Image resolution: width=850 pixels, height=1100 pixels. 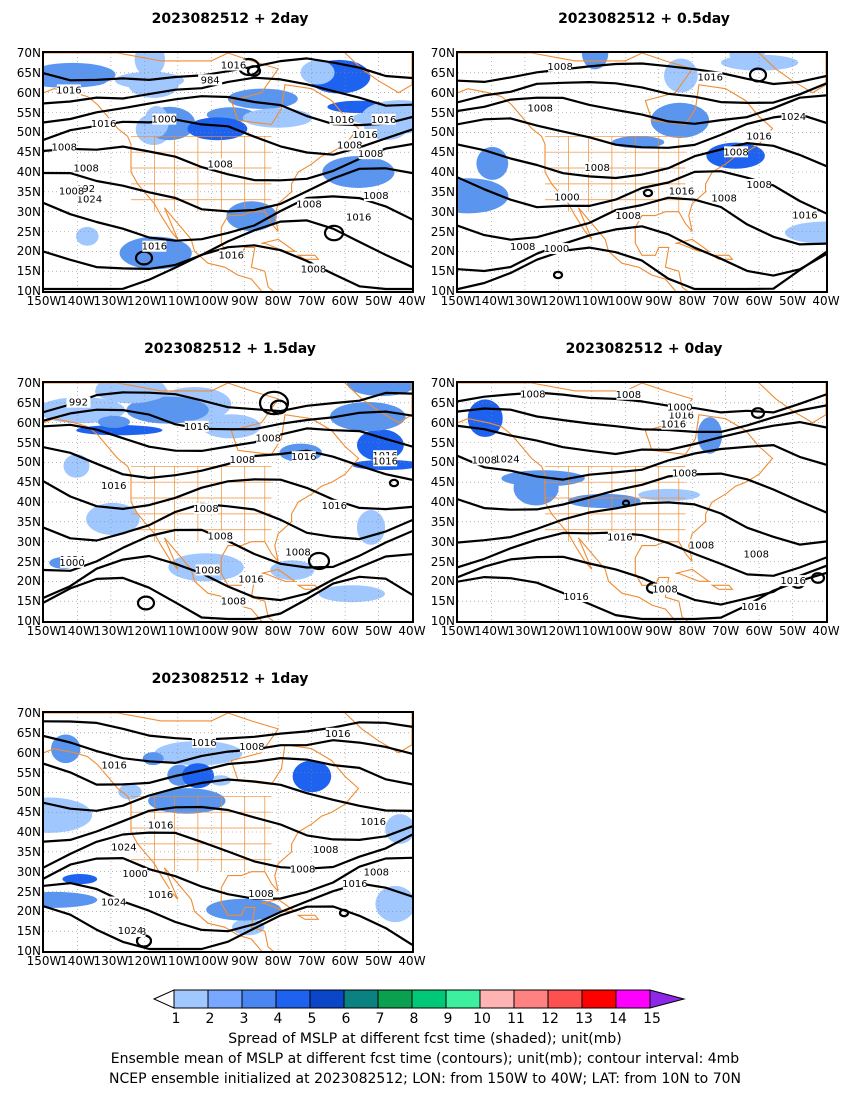 I want to click on colorbar-tick-label: 9, so click(x=448, y=1019).